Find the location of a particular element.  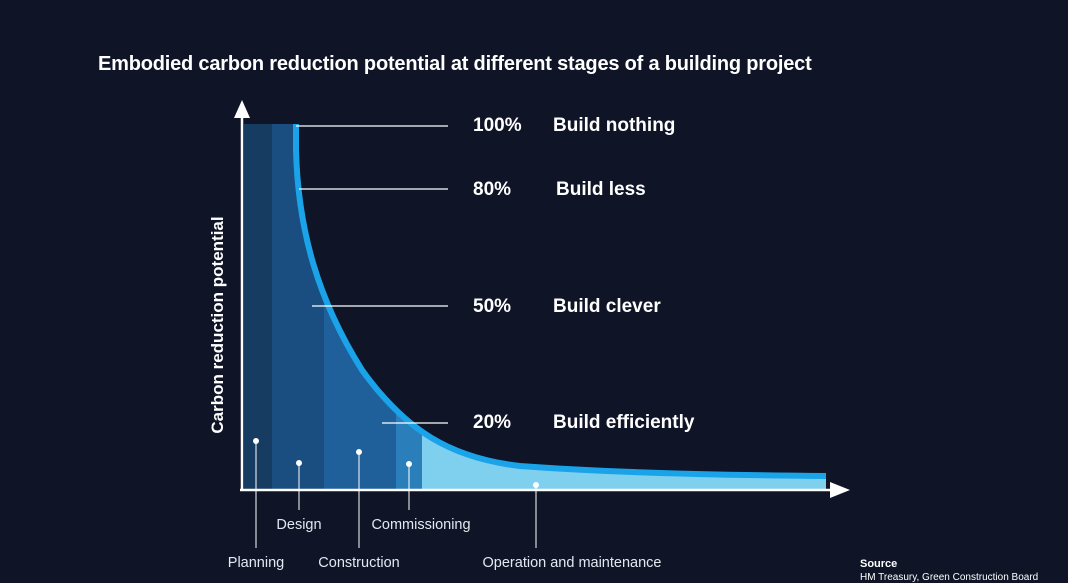

stage-band-construction is located at coordinates (360, 307).